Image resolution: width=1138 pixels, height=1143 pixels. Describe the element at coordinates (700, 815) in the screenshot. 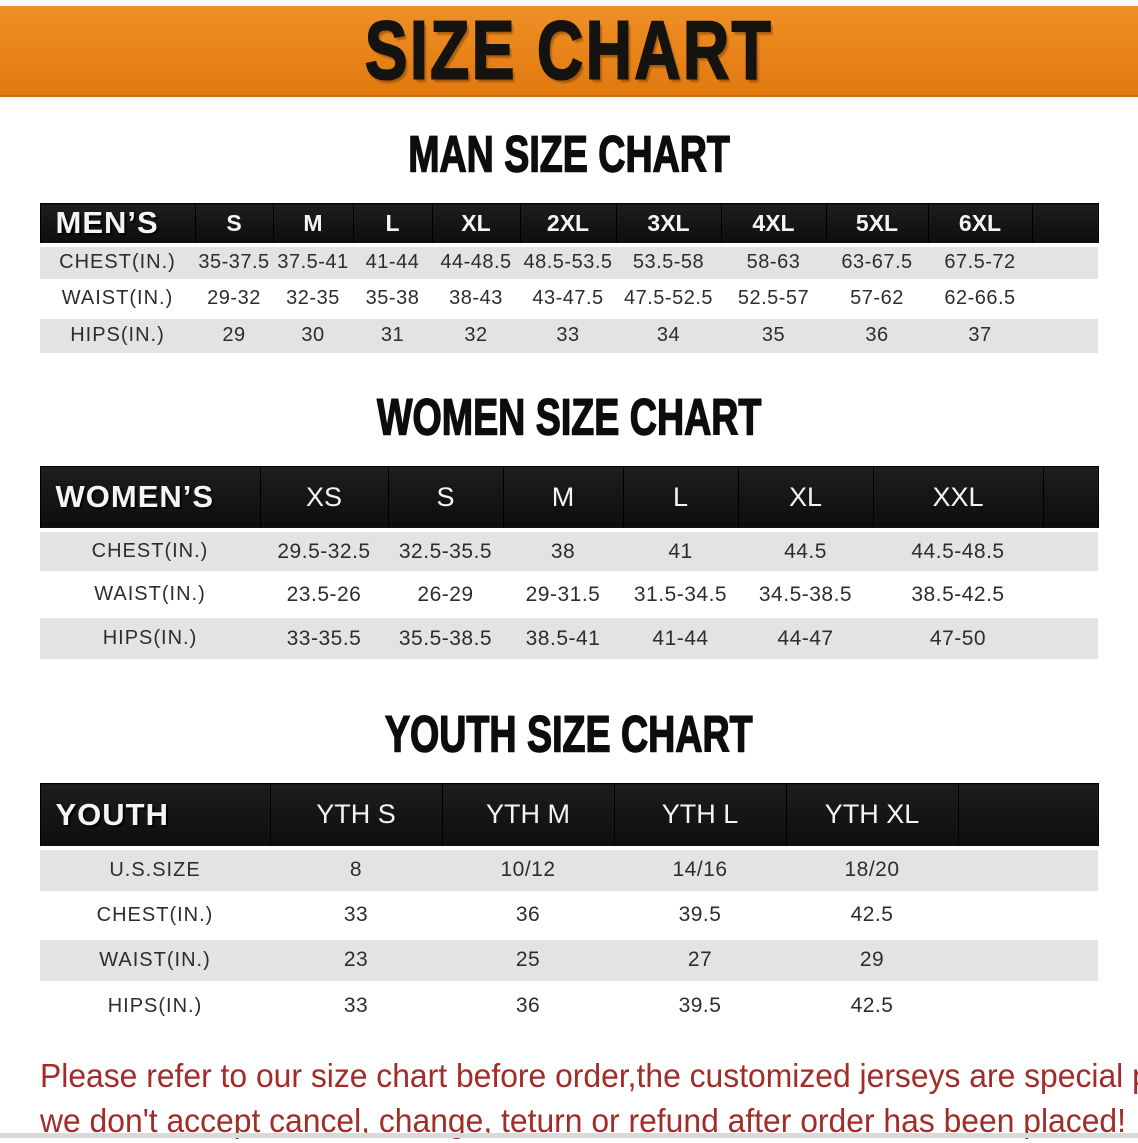

I see `column-header-size: YTH L` at that location.